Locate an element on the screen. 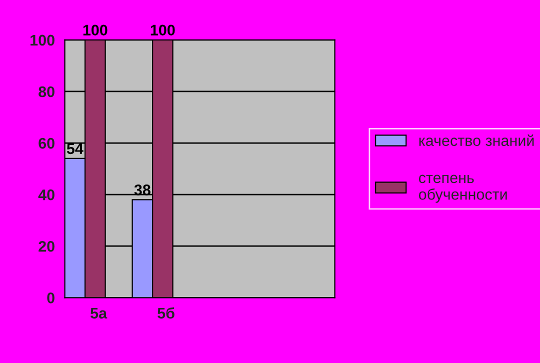 The width and height of the screenshot is (540, 363). y-tick-label: 100 is located at coordinates (42, 40).